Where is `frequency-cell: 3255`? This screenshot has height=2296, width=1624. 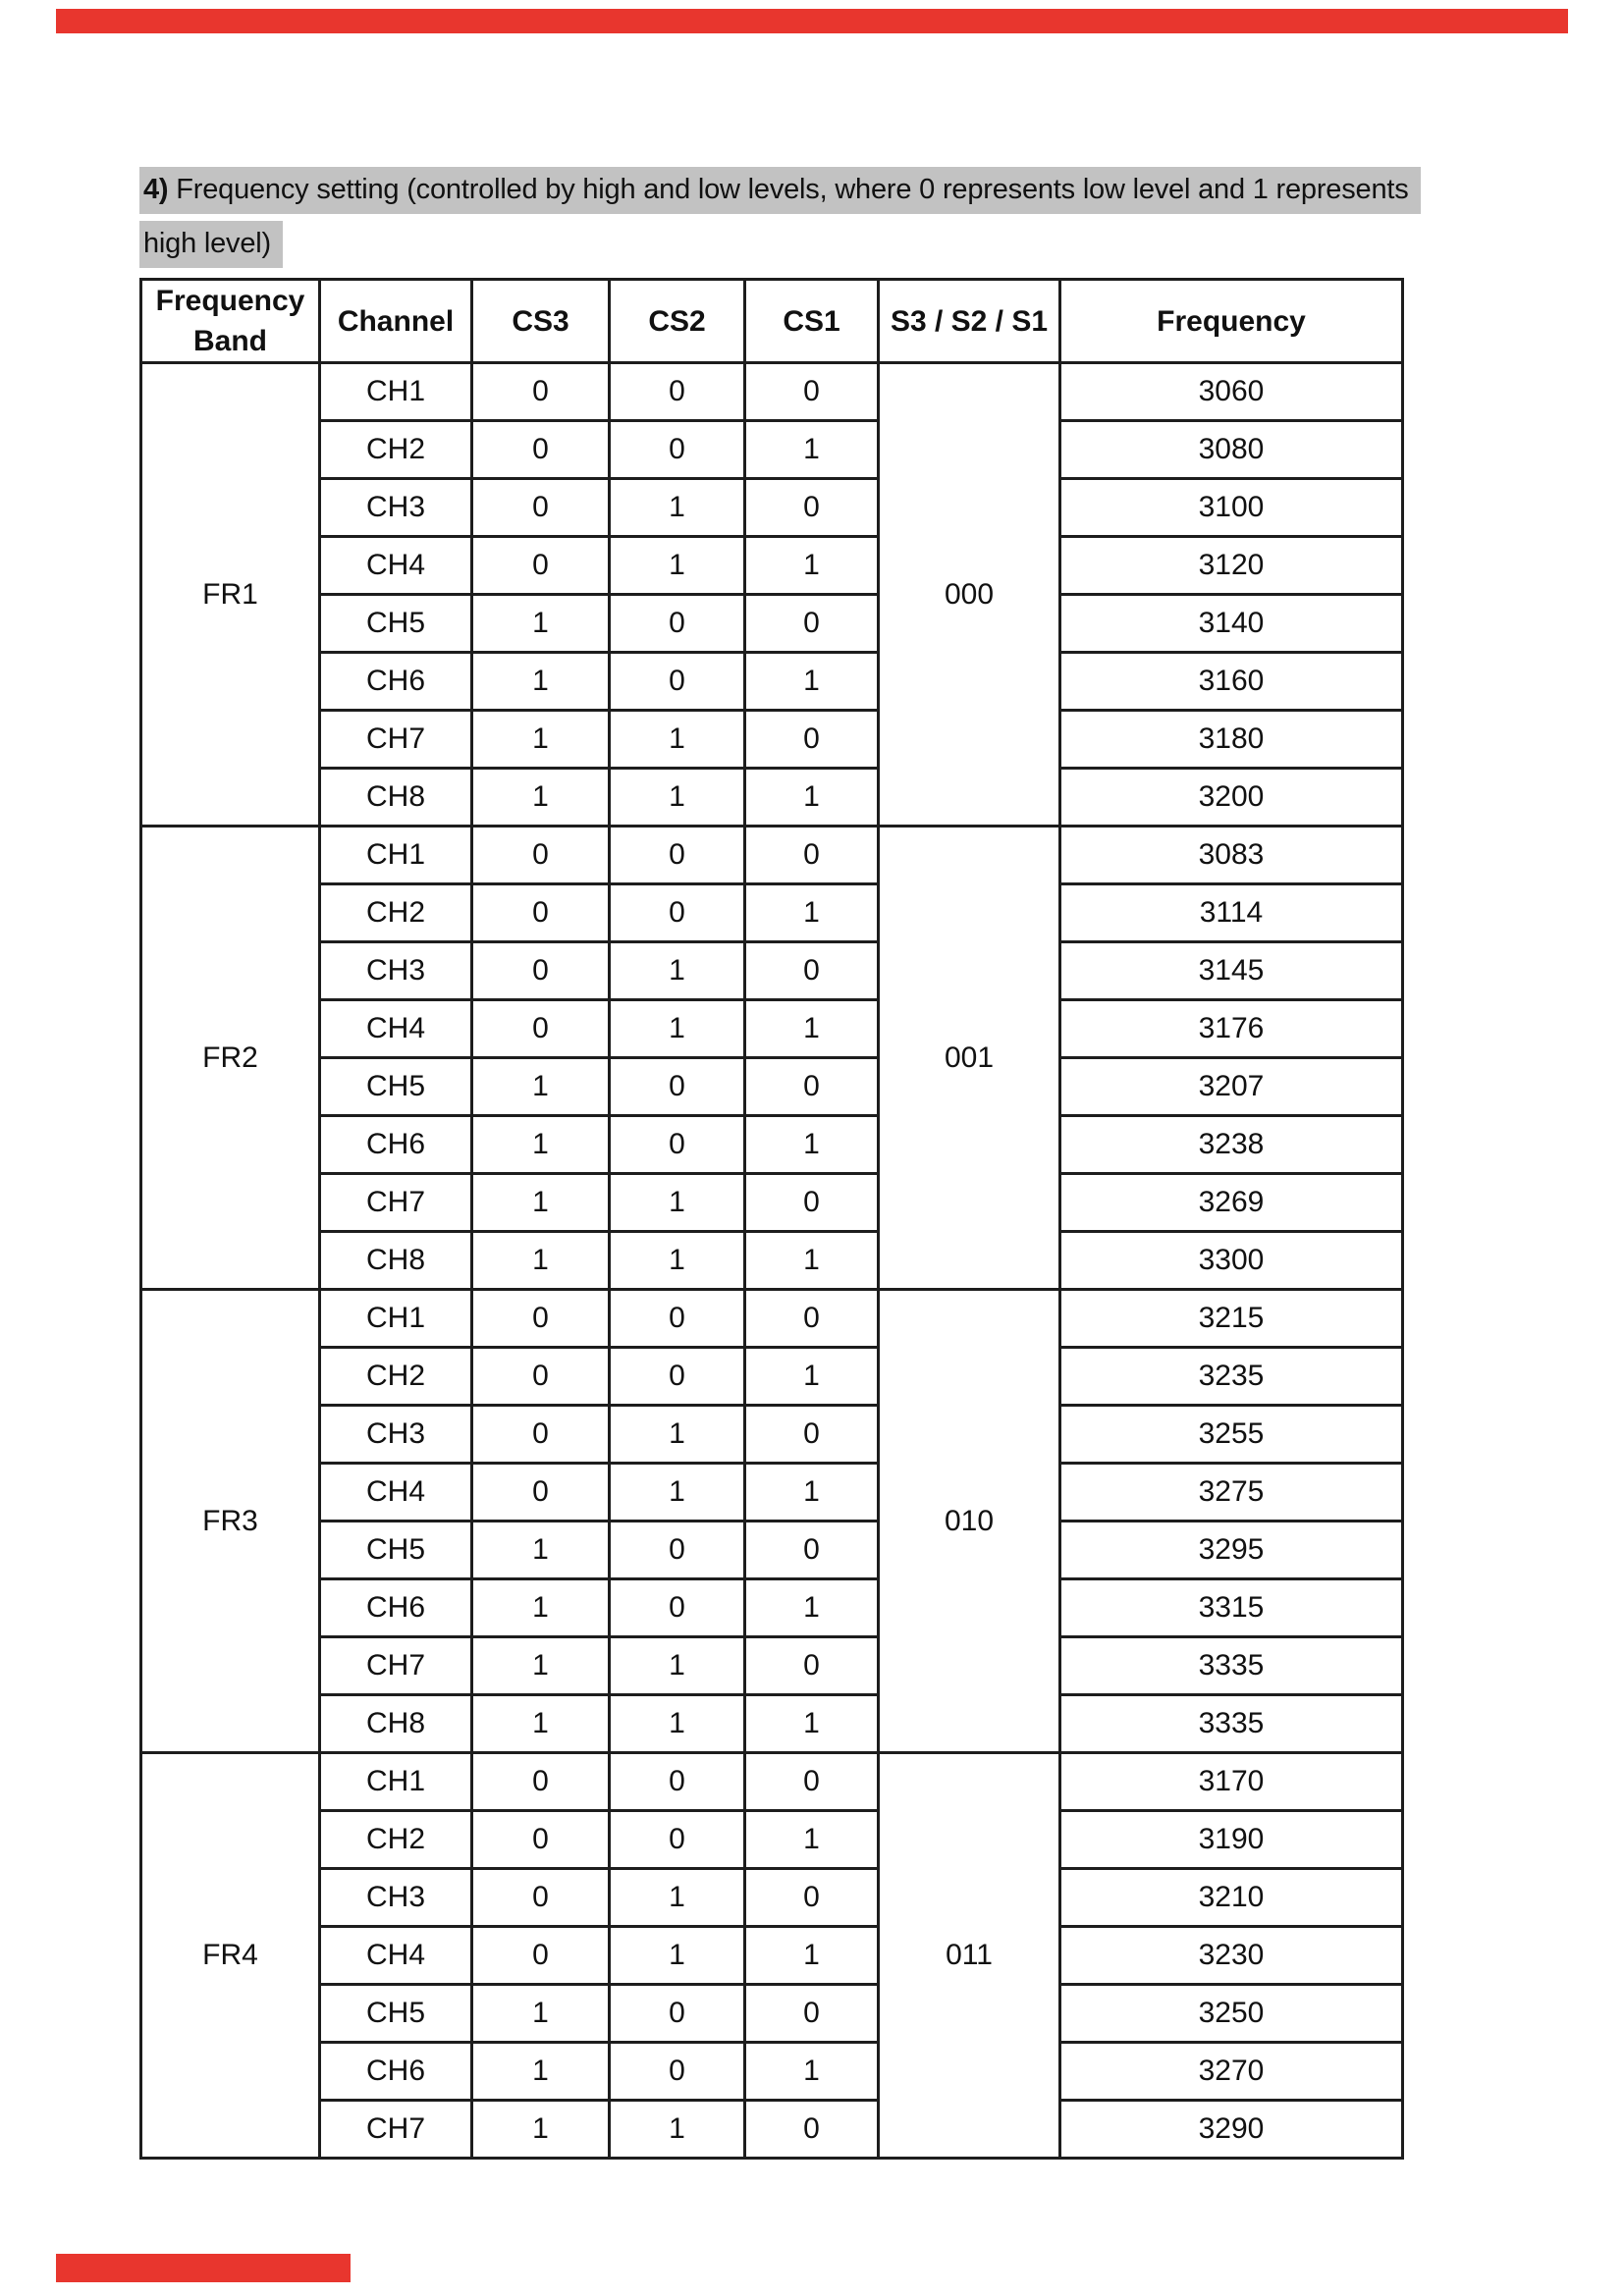 frequency-cell: 3255 is located at coordinates (1231, 1434).